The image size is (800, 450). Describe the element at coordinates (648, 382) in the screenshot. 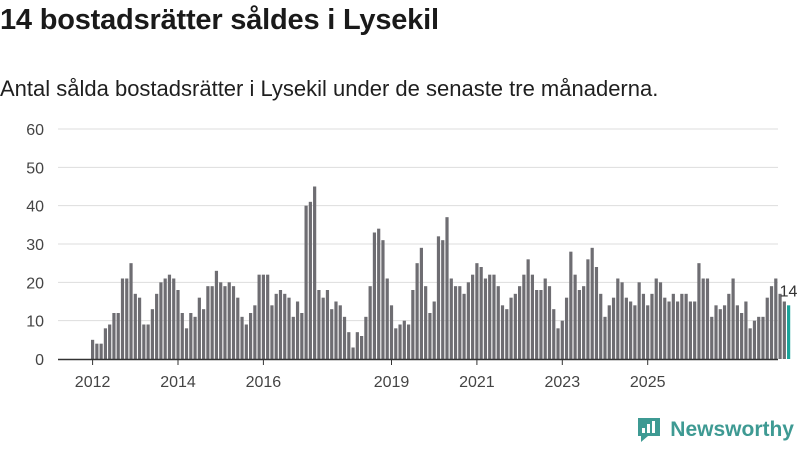

I see `x-tick-label: 2025` at that location.